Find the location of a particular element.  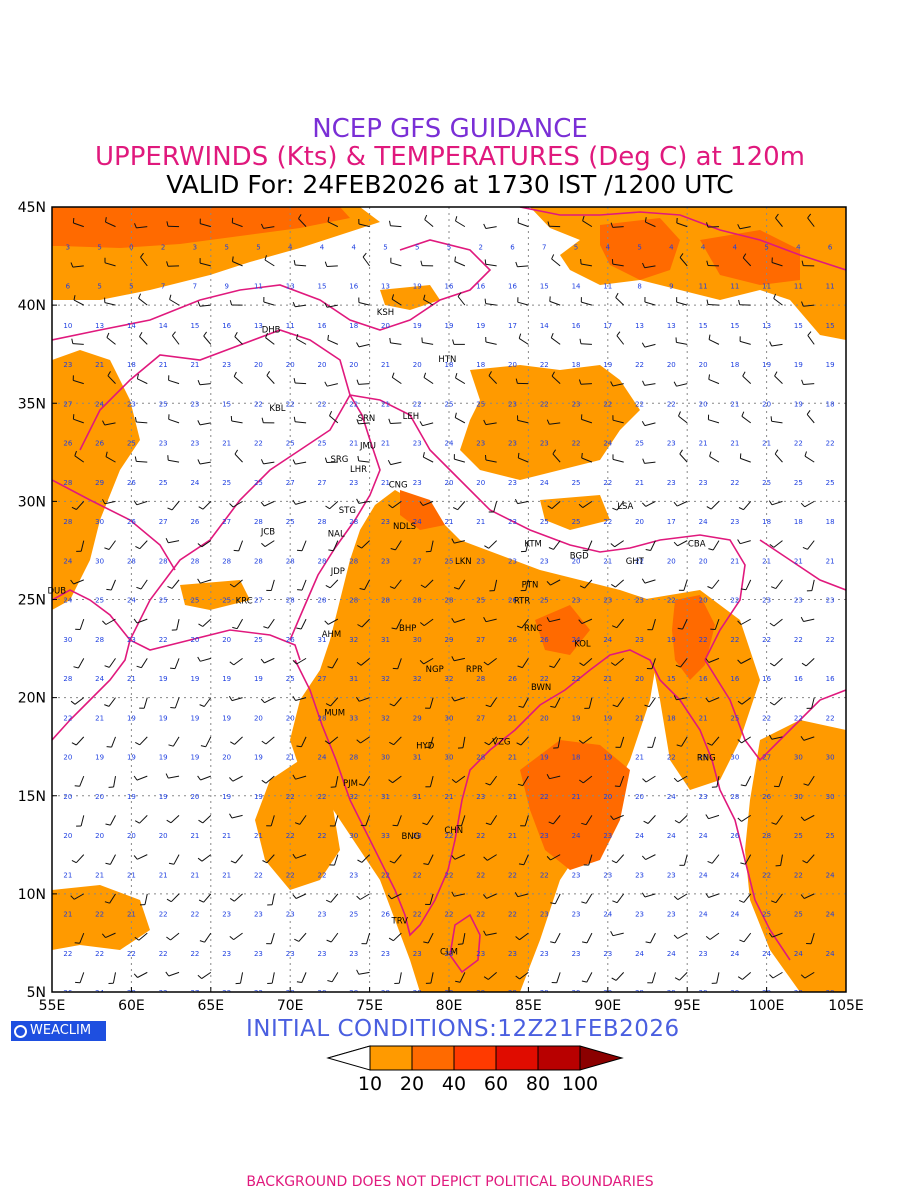

station-label: RNC is located at coordinates (533, 629).